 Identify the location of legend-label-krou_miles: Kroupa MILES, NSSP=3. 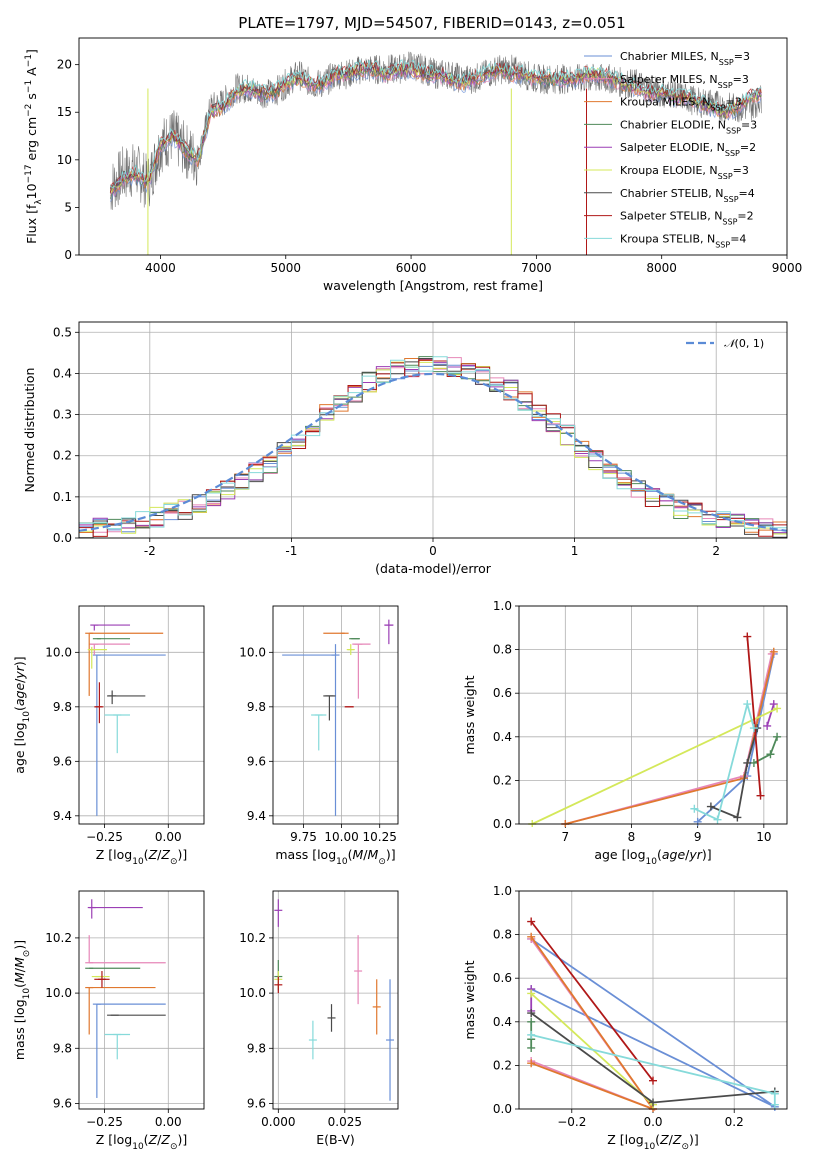
(681, 104).